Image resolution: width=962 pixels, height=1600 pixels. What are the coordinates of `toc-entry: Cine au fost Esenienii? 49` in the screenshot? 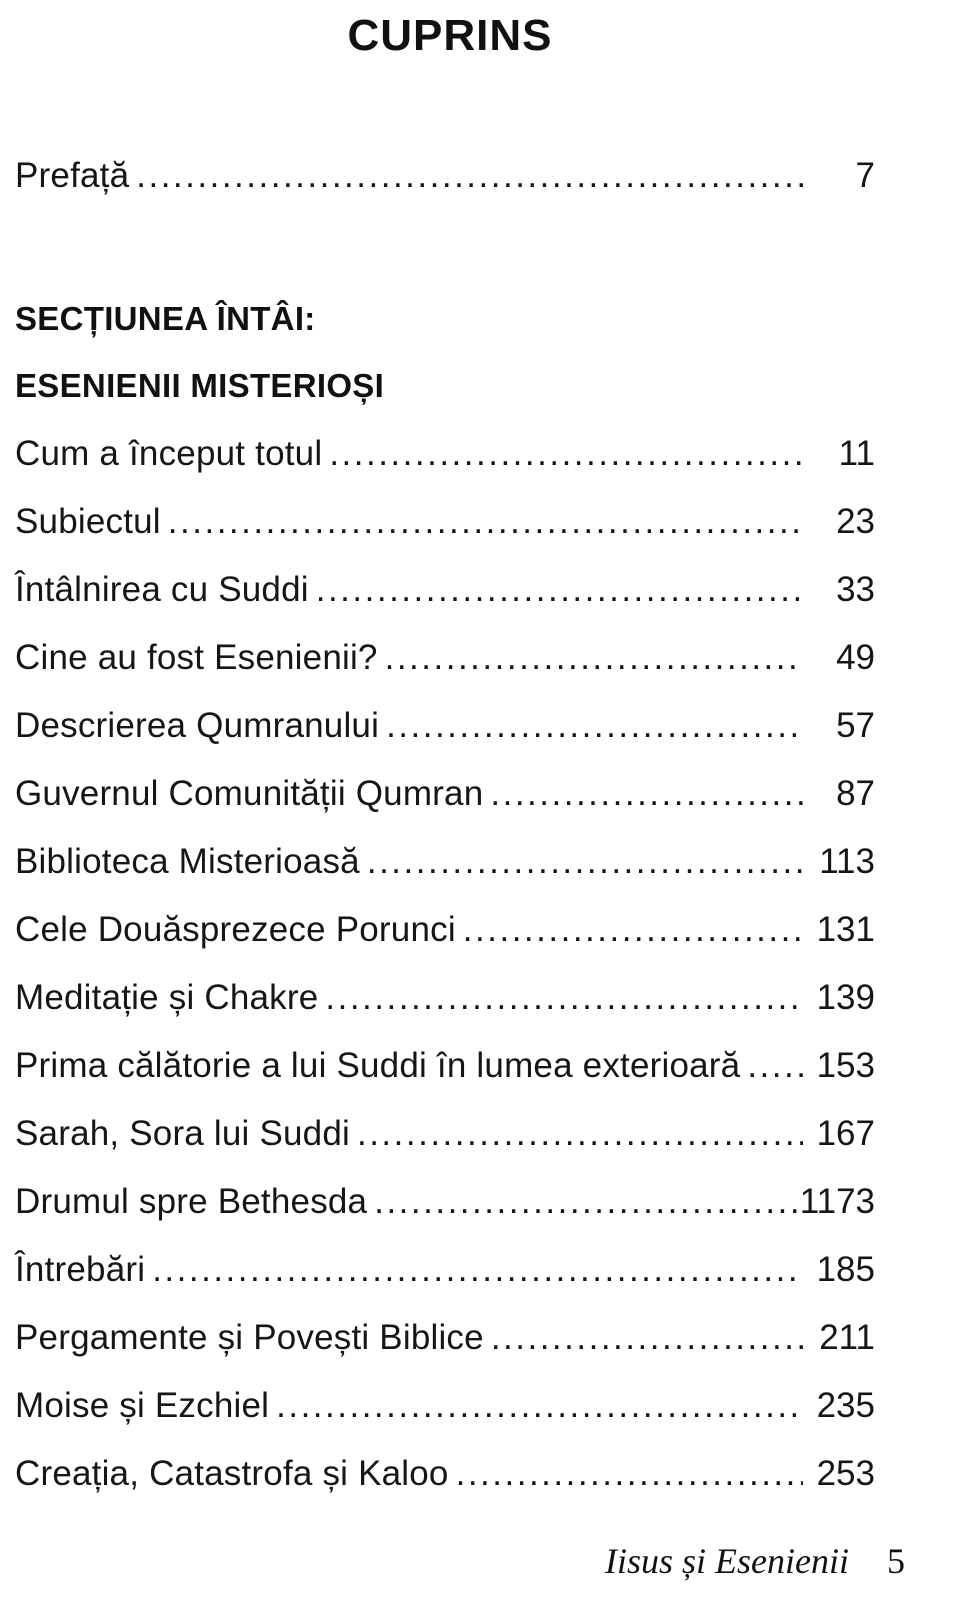 It's located at (445, 658).